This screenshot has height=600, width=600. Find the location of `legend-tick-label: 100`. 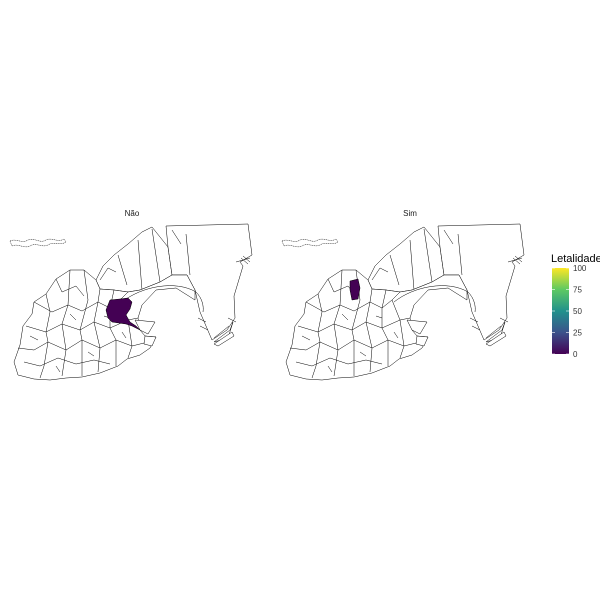

legend-tick-label: 100 is located at coordinates (580, 268).